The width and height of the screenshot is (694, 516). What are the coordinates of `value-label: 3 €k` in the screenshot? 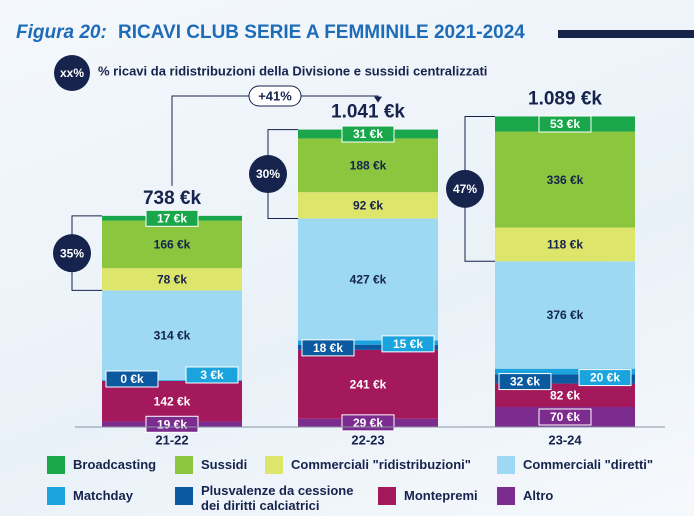 It's located at (212, 375).